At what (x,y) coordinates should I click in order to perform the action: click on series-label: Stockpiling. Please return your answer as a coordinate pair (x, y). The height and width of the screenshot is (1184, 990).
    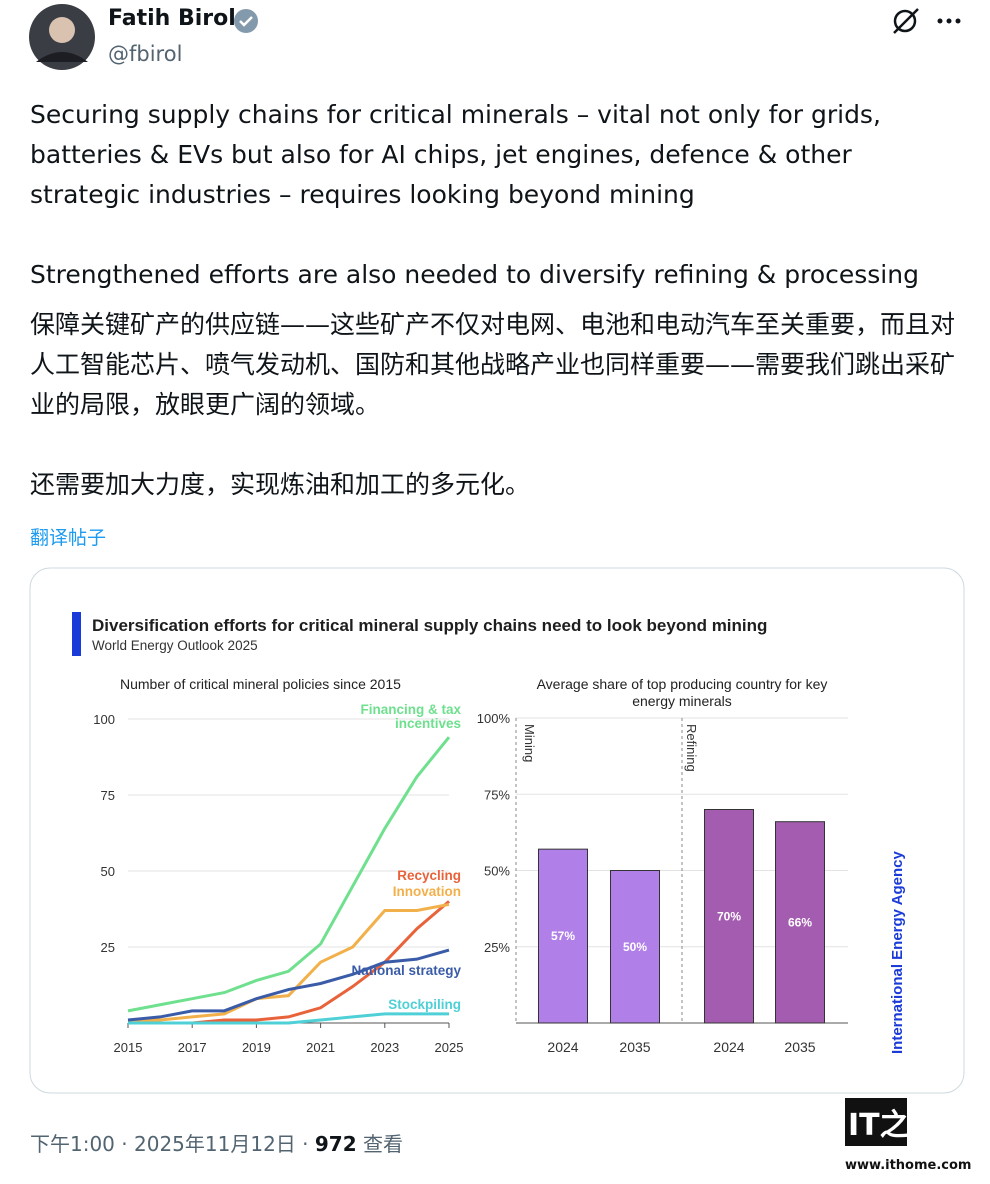
    Looking at the image, I should click on (424, 1004).